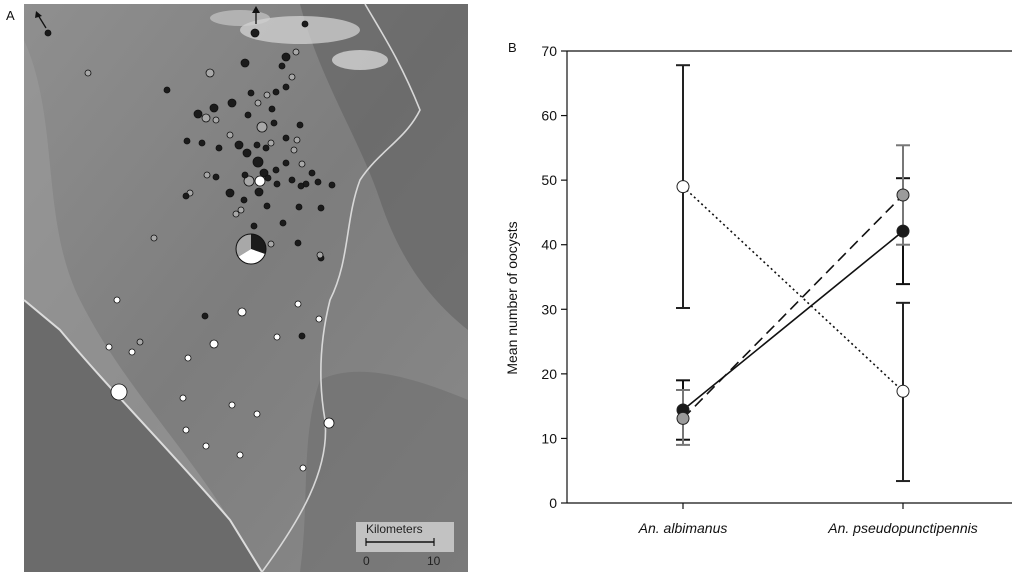 This screenshot has height=574, width=1012. What do you see at coordinates (394, 529) in the screenshot?
I see `scale-bar-title: Kilometers` at bounding box center [394, 529].